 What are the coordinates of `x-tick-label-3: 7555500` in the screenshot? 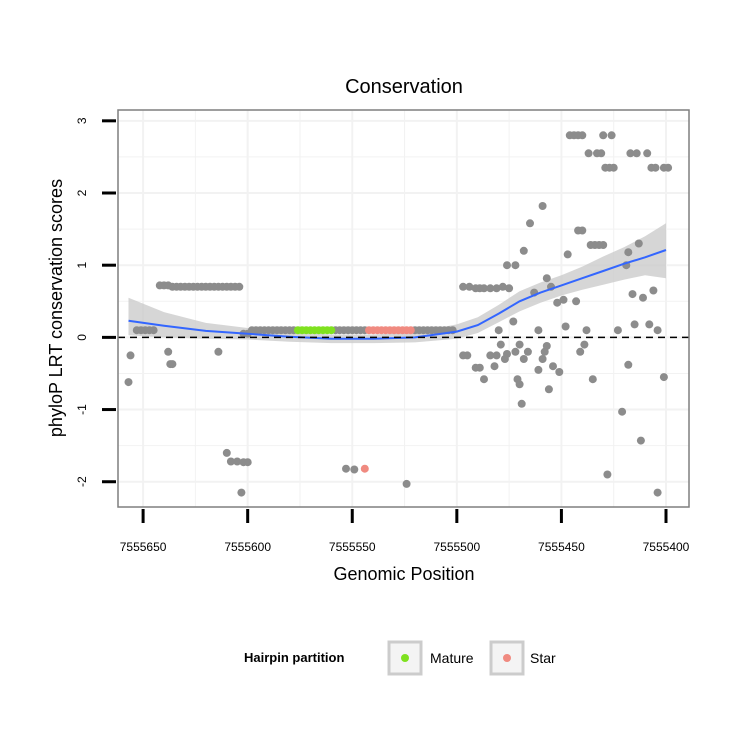 It's located at (456, 547).